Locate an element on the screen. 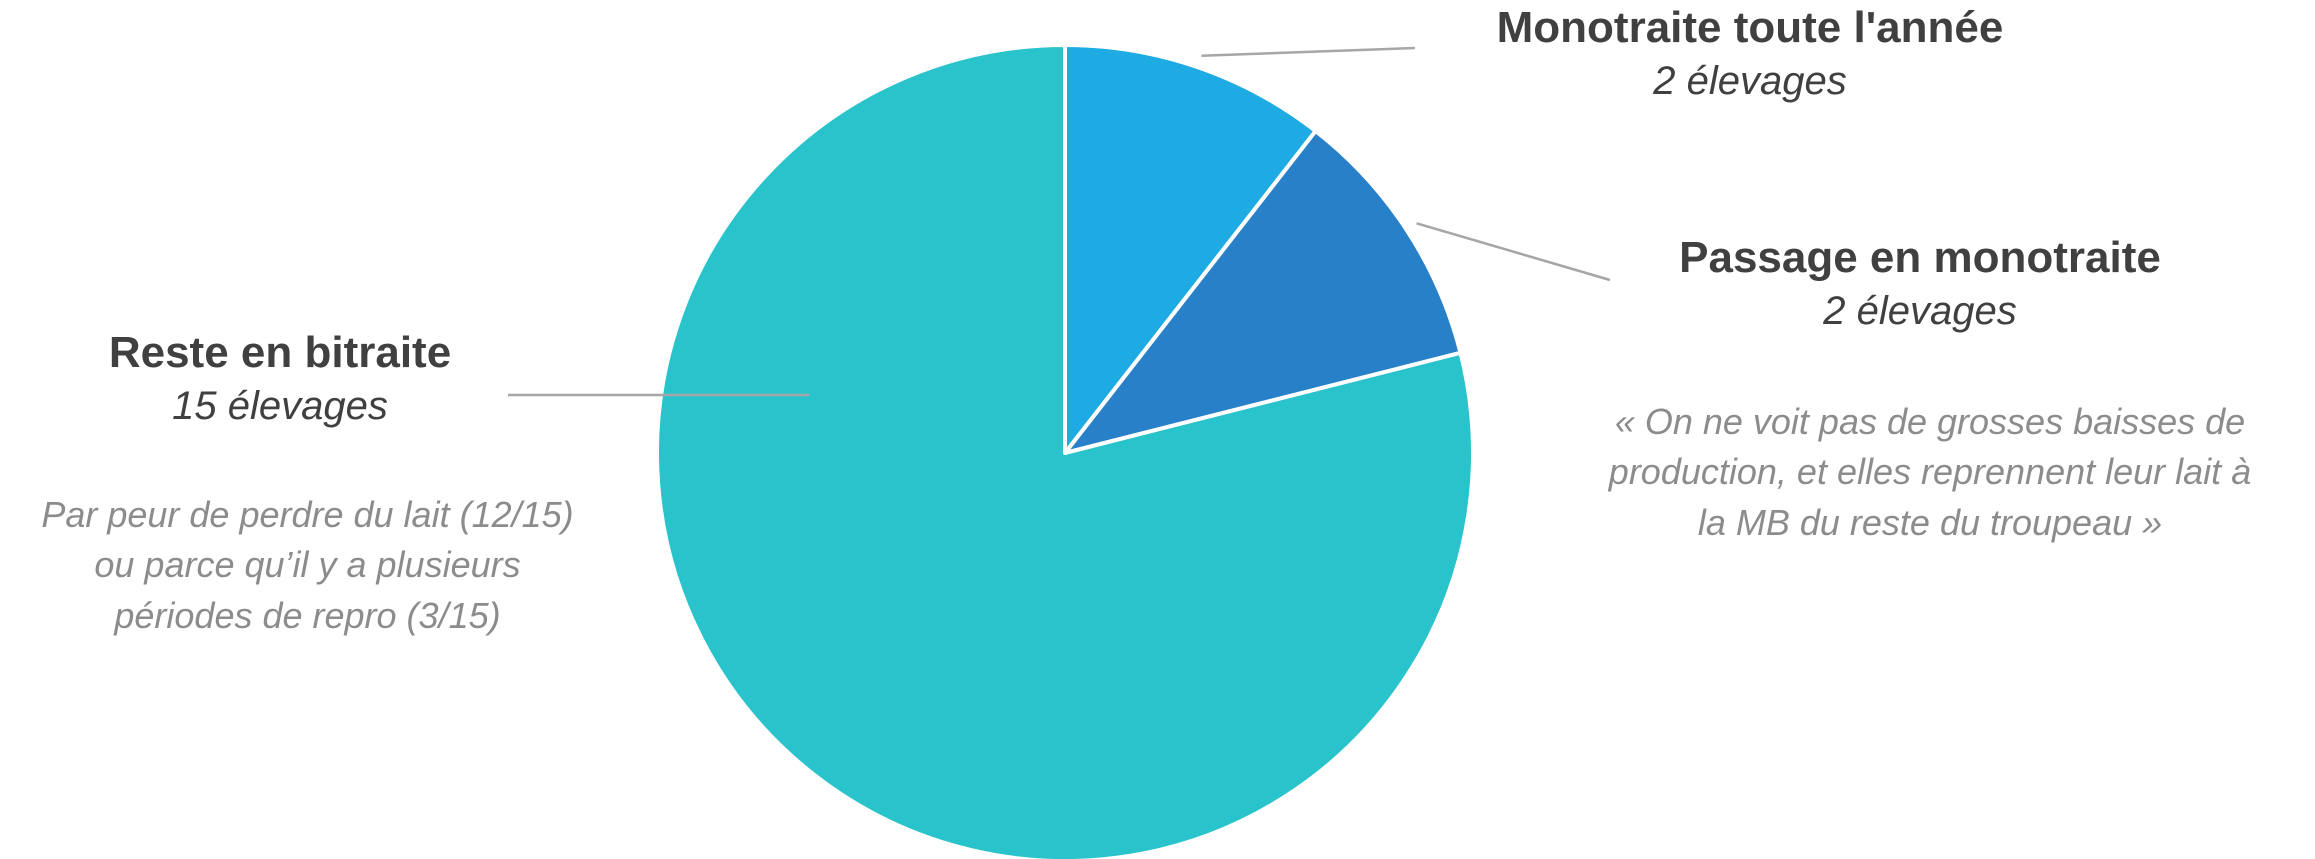 This screenshot has height=859, width=2315. slice-label-name: Reste en bitraite is located at coordinates (280, 352).